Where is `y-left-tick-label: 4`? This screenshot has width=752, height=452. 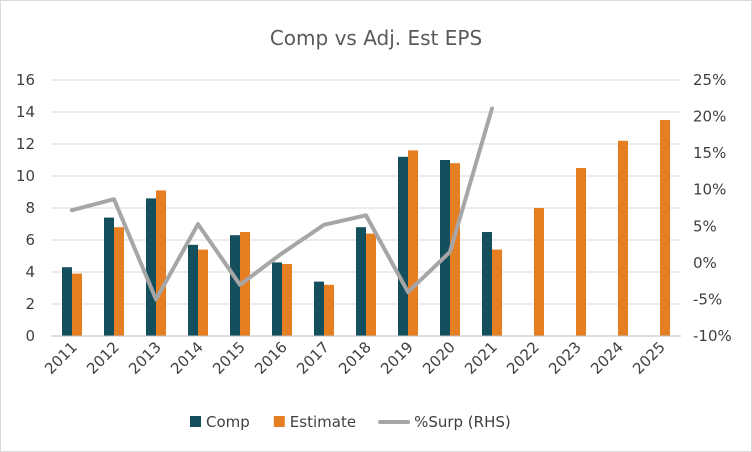
y-left-tick-label: 4 is located at coordinates (30, 272).